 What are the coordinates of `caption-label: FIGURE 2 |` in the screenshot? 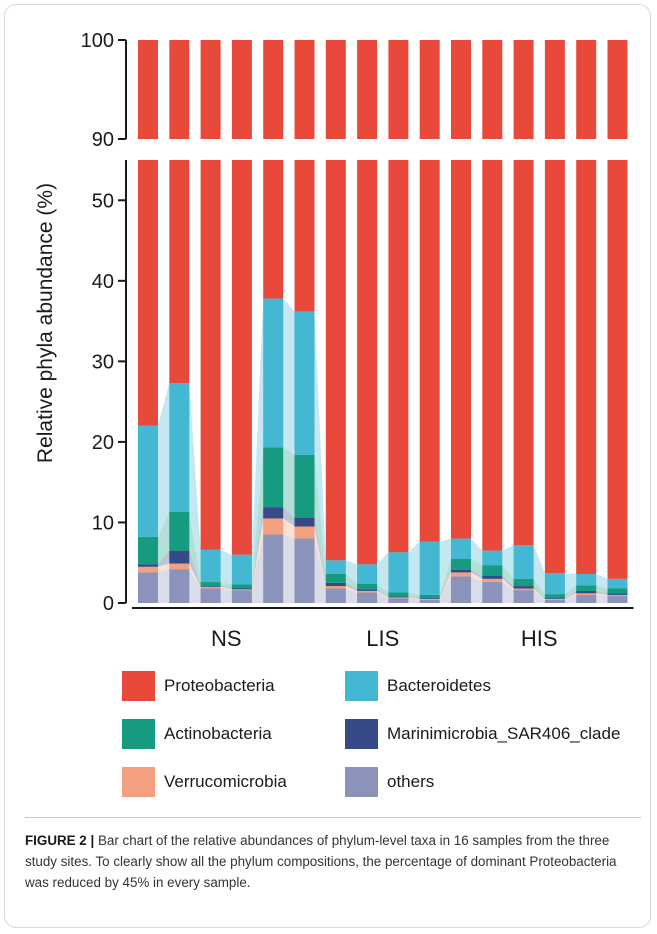 It's located at (60, 840).